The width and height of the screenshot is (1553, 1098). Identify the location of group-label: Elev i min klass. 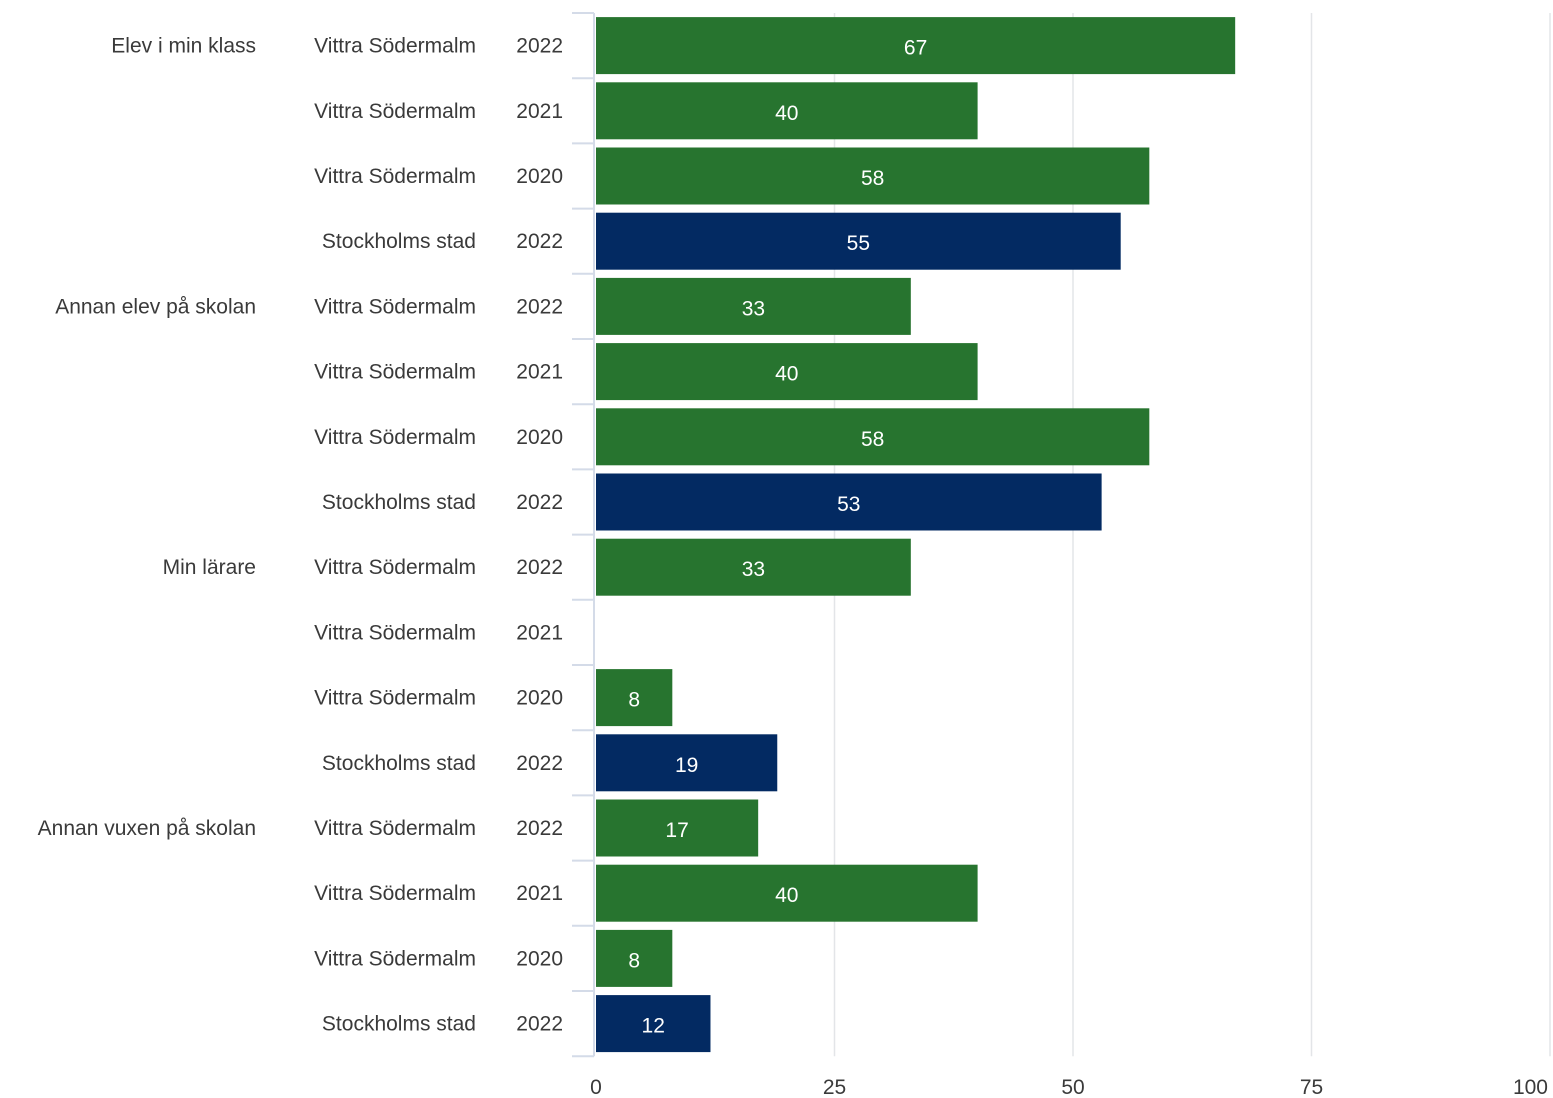
(183, 46).